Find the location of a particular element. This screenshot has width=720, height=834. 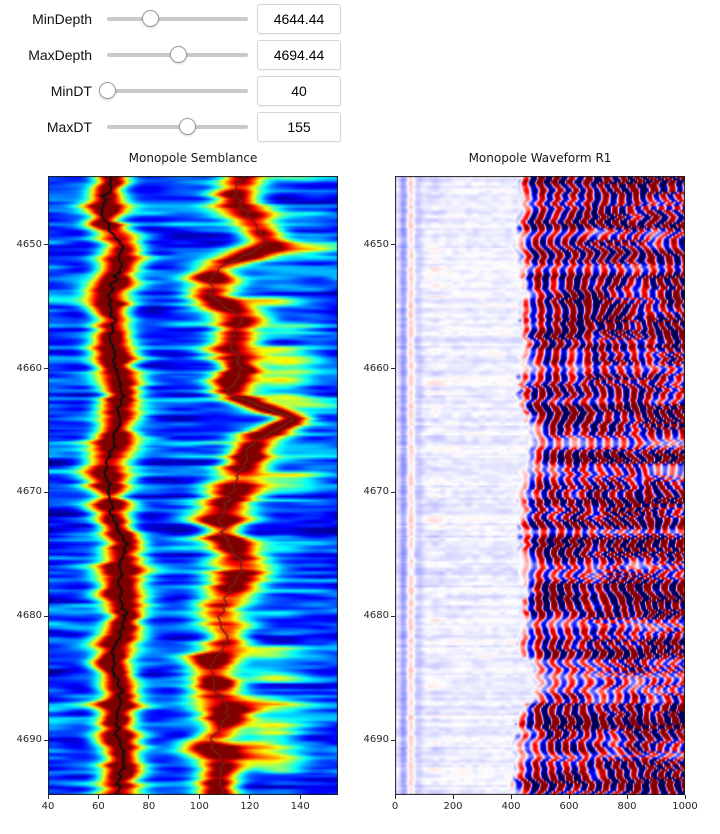

x-tick-label: 800 is located at coordinates (627, 806).